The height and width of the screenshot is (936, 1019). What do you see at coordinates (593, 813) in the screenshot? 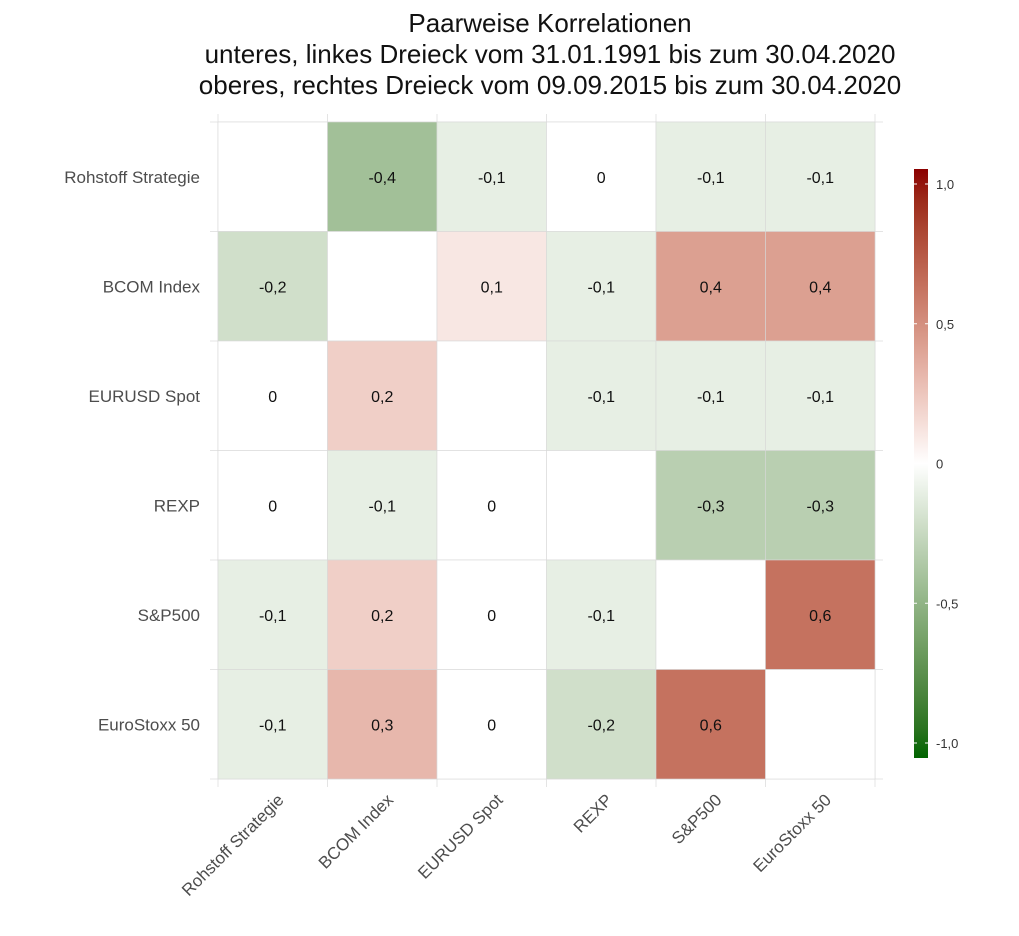
I see `x-tick-label: REXP` at bounding box center [593, 813].